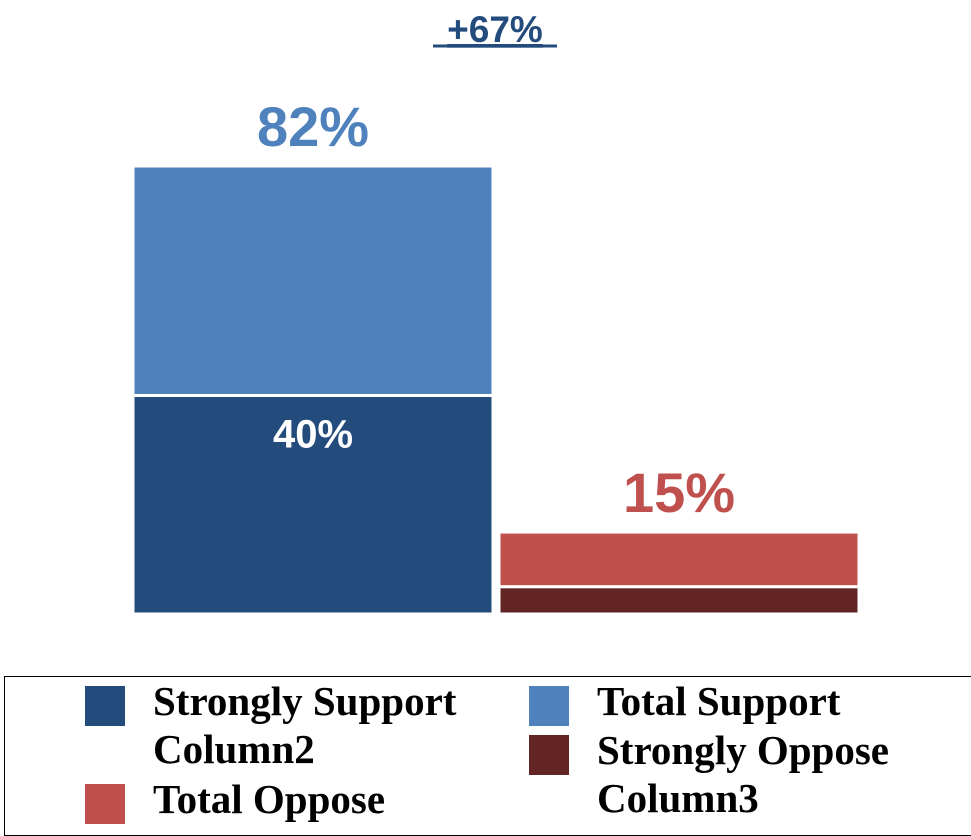 Image resolution: width=971 pixels, height=836 pixels. What do you see at coordinates (313, 434) in the screenshot?
I see `data-label: 40%` at bounding box center [313, 434].